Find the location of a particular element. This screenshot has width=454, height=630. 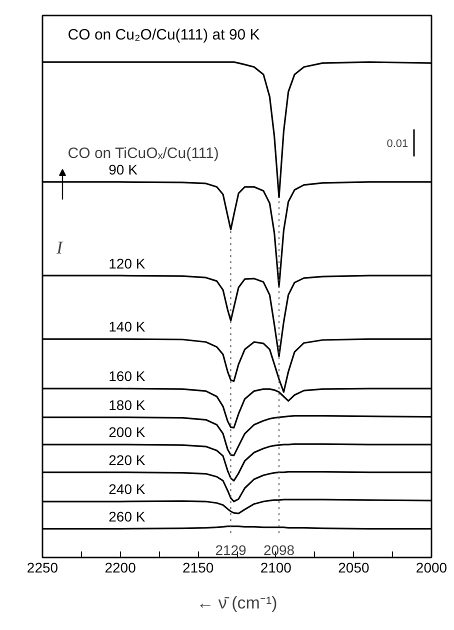

annotation: 0.01 is located at coordinates (397, 144).